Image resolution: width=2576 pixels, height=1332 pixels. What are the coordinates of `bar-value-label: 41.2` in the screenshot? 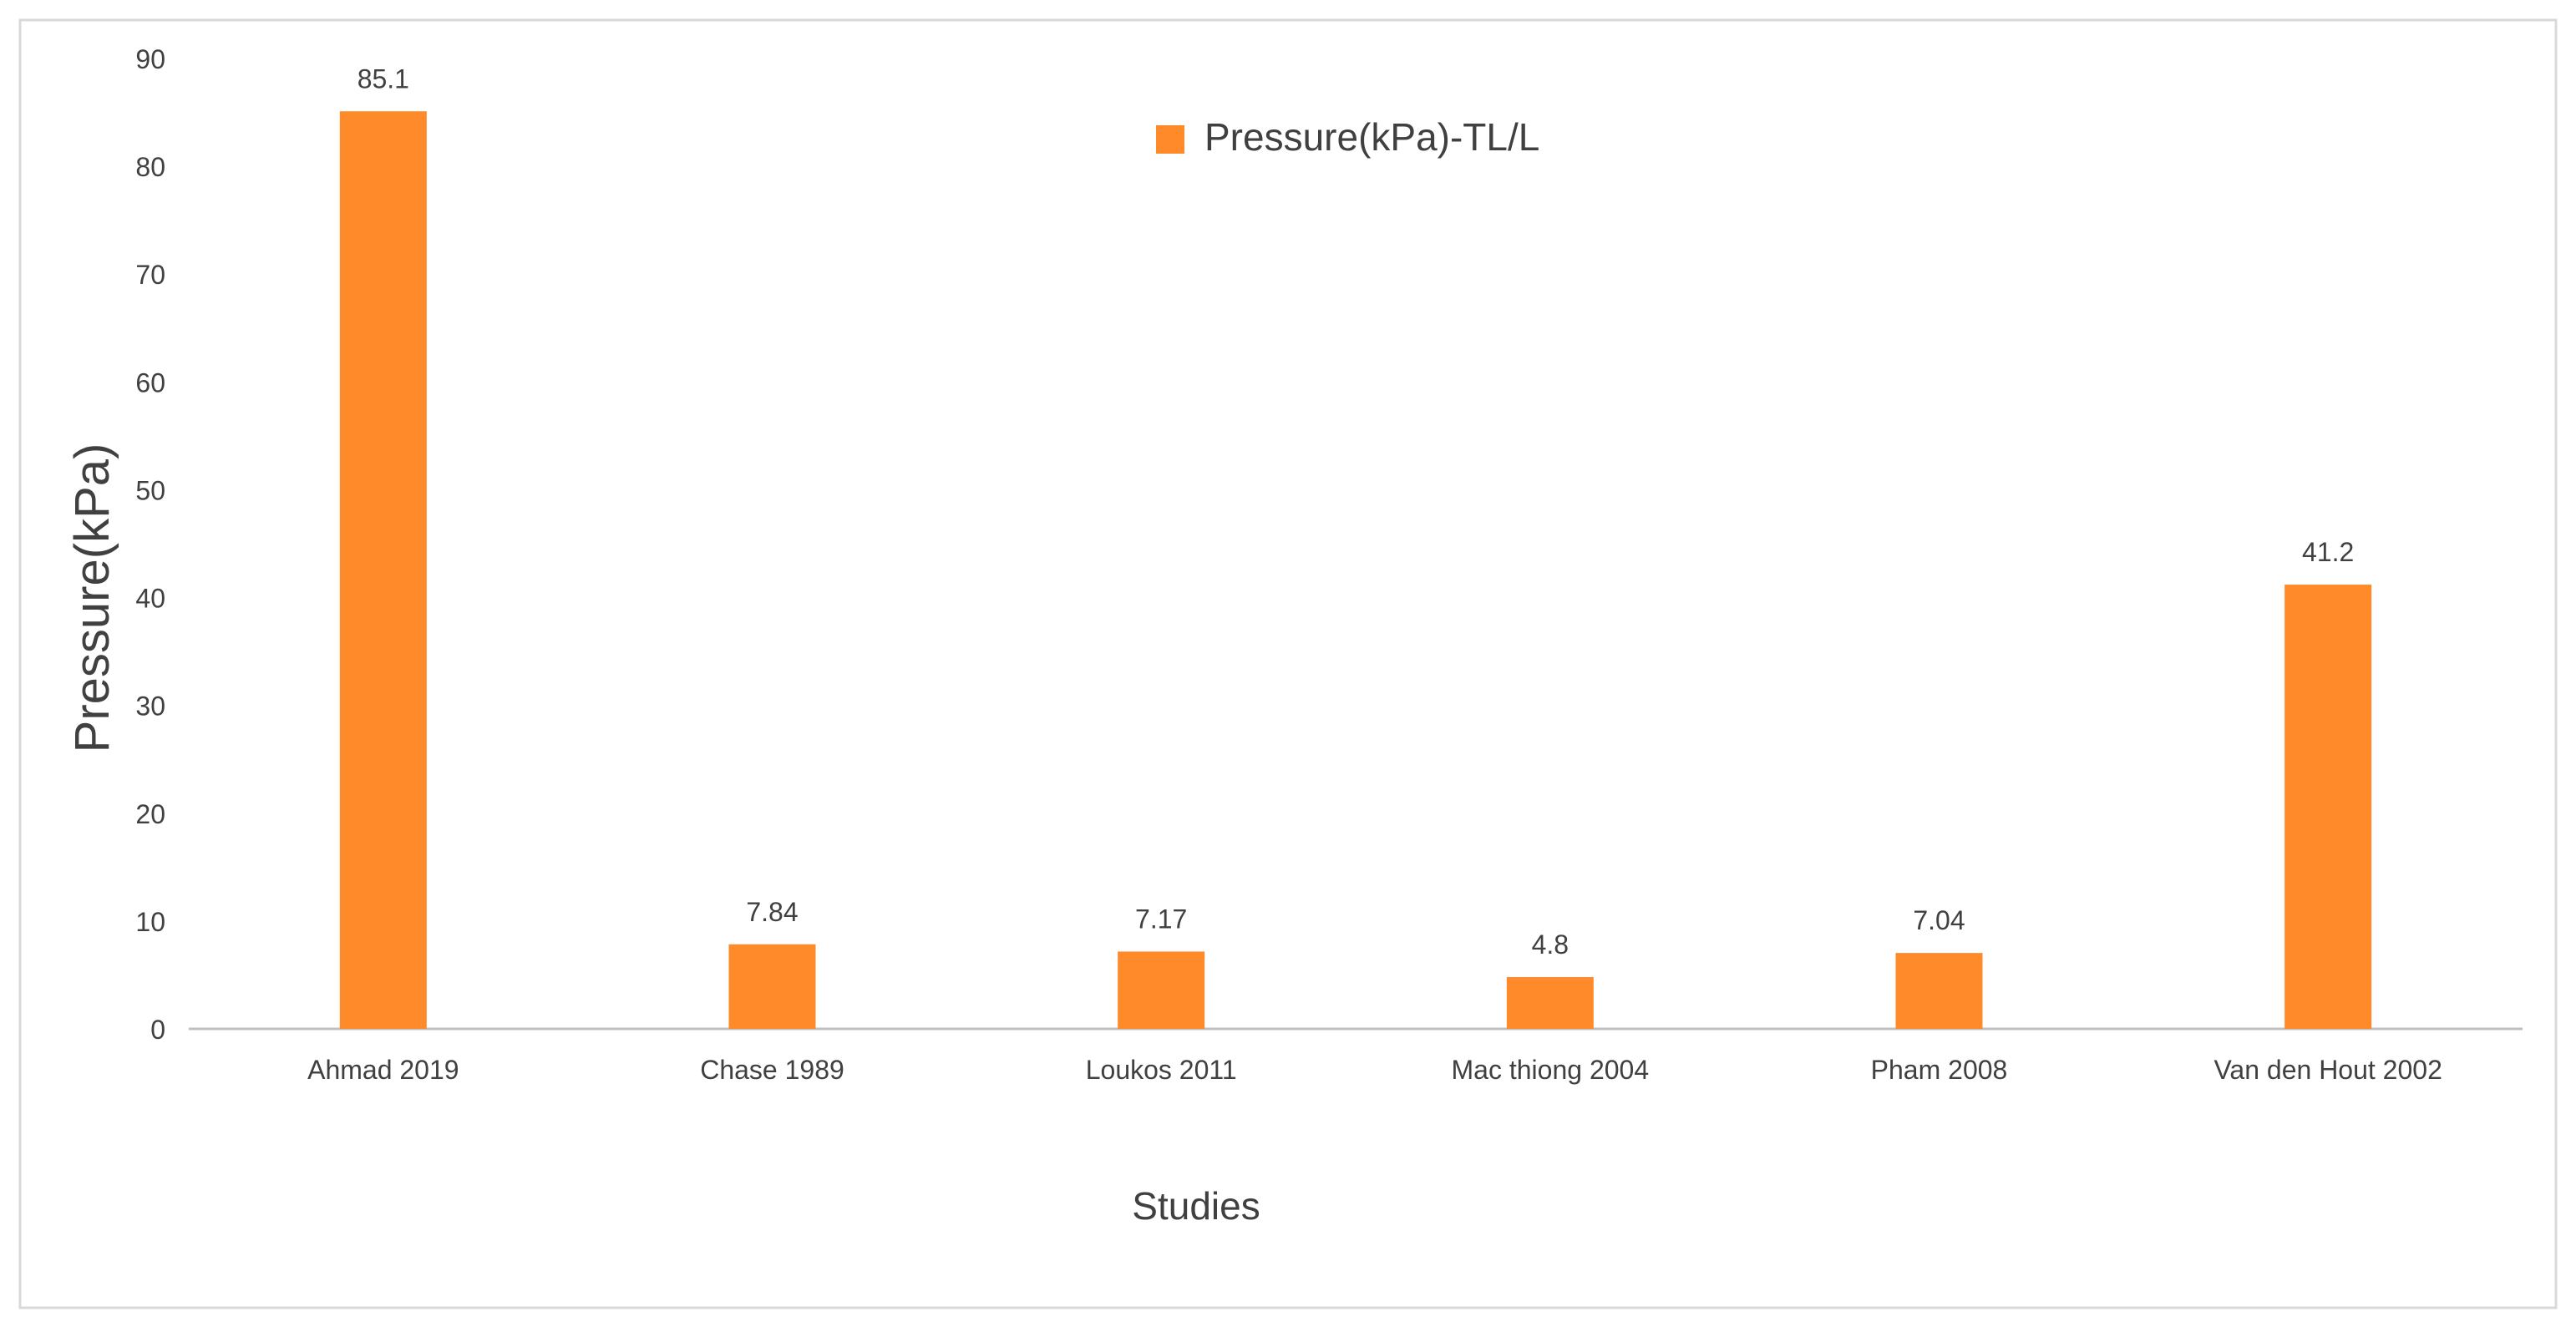 It's located at (2328, 552).